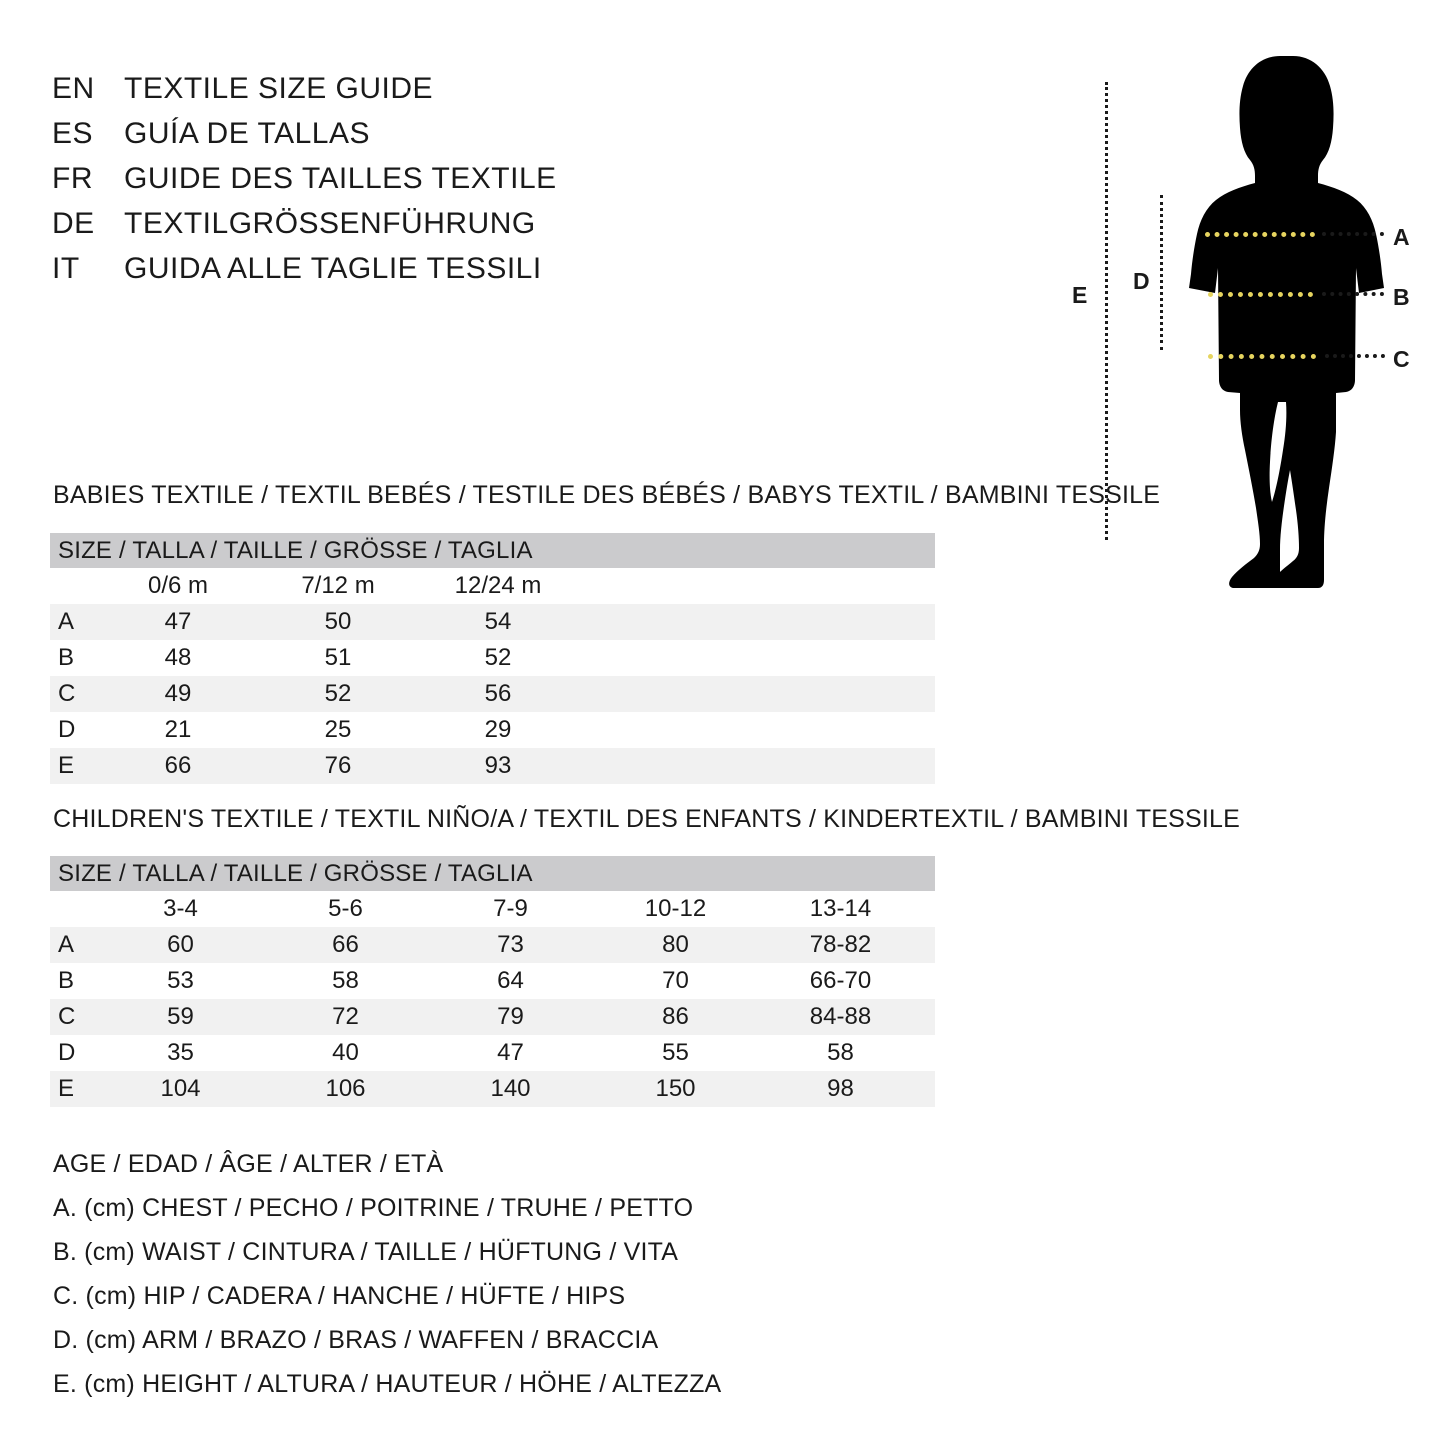 This screenshot has width=1445, height=1445. I want to click on title-text-de: TEXTILGRÖSSENFÜHRUNG, so click(330, 223).